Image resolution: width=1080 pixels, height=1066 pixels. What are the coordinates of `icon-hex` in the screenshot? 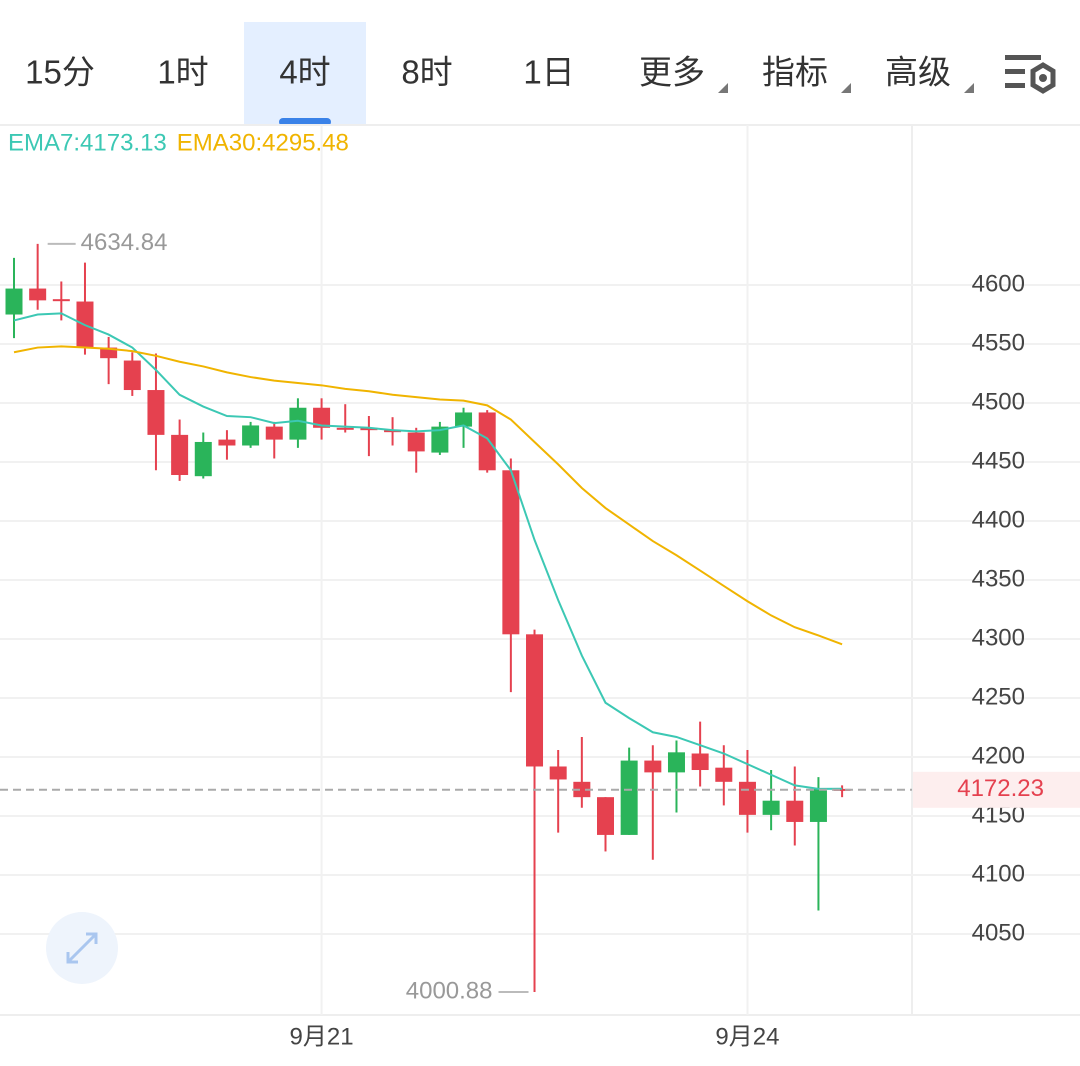 It's located at (1043, 78).